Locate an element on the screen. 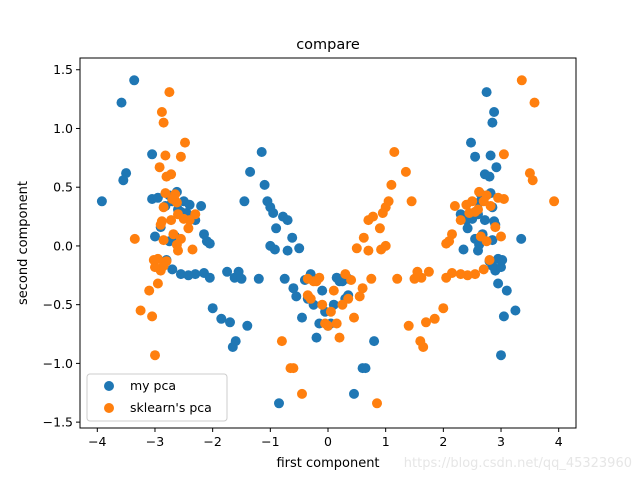  y-tick-label: −1.5 is located at coordinates (58, 422).